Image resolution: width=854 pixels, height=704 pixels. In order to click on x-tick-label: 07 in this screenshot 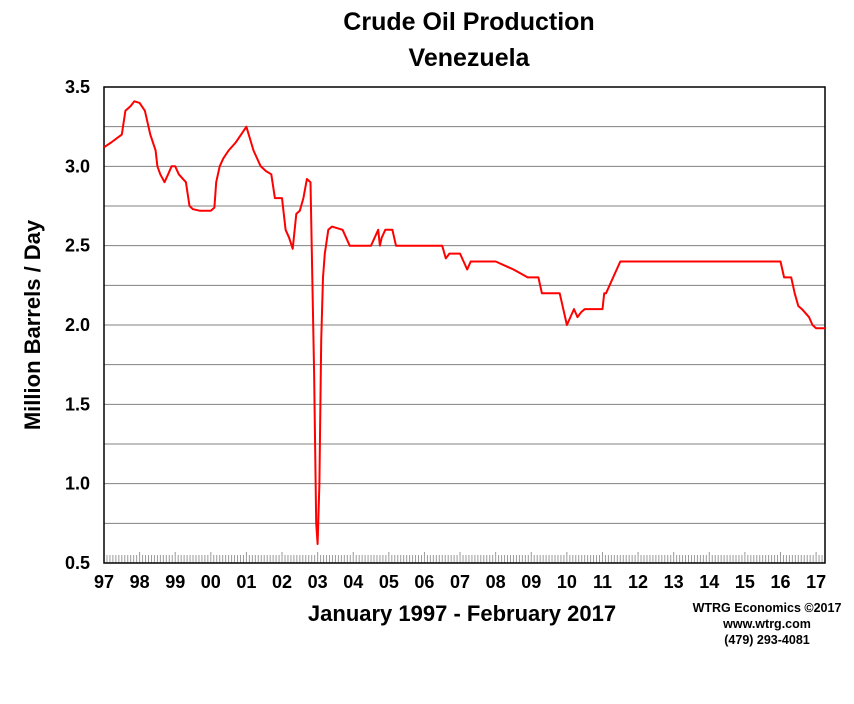, I will do `click(460, 582)`.